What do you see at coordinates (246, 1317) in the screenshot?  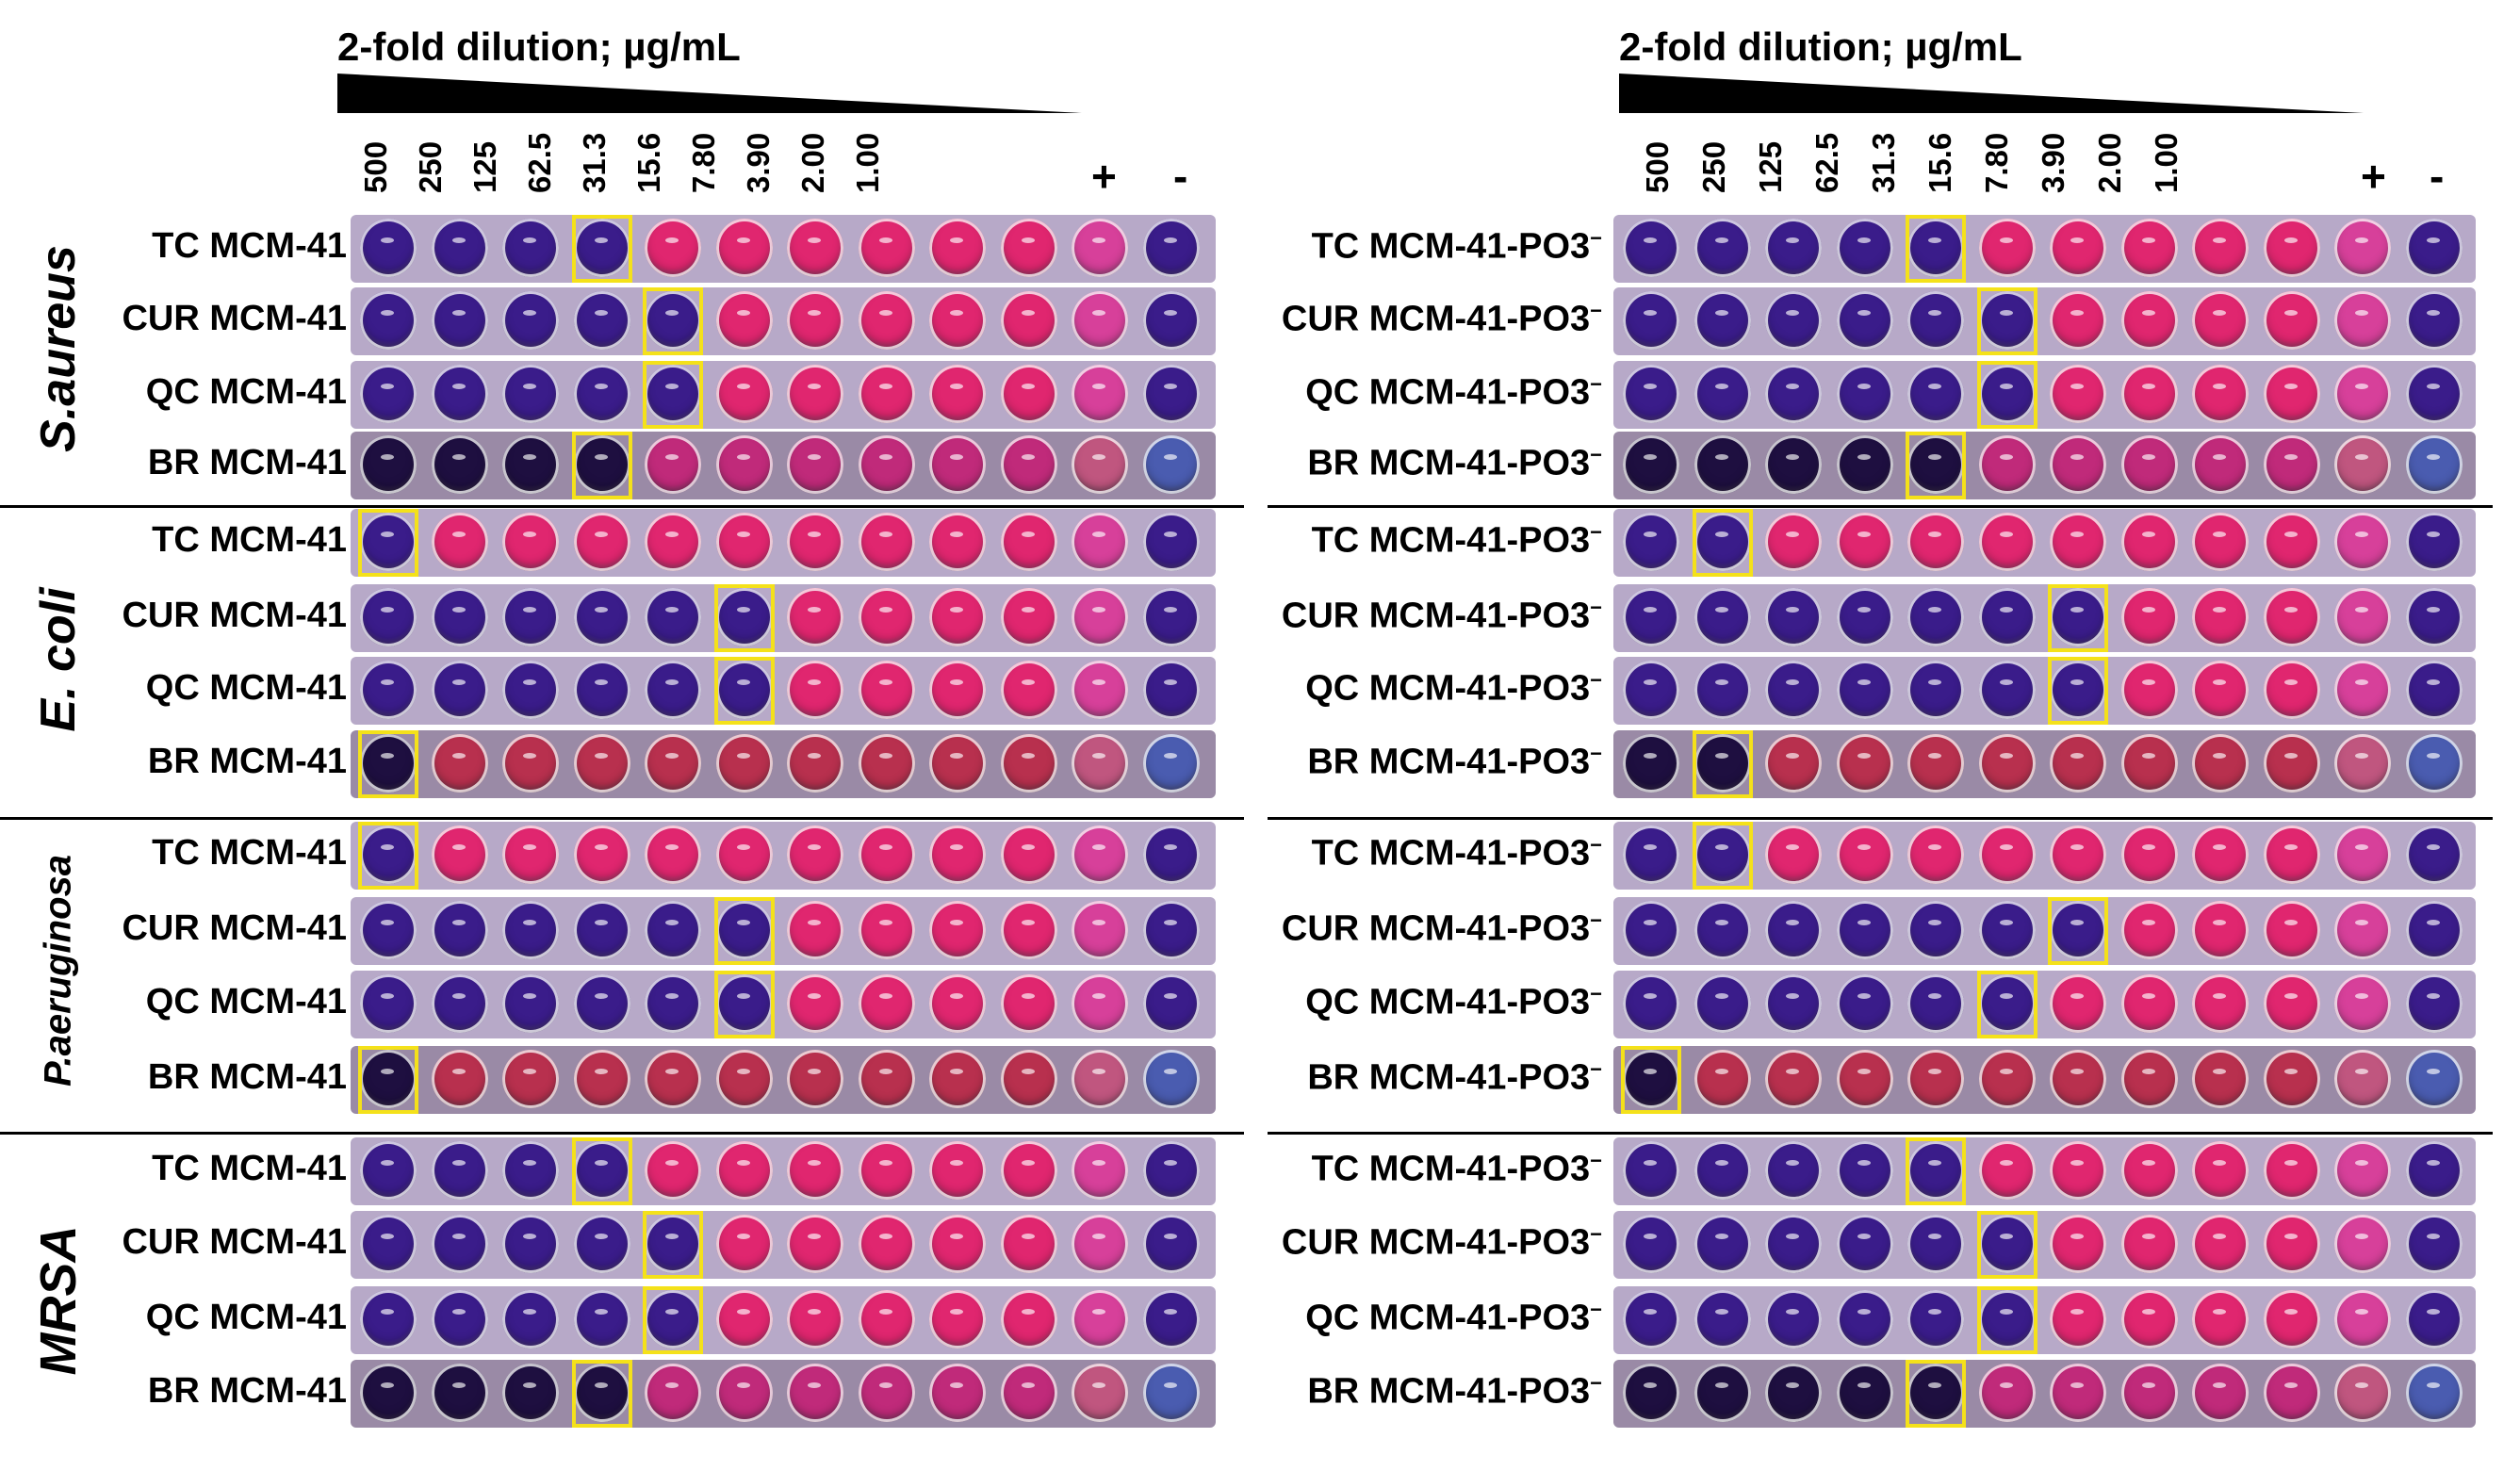 I see `row-label-text: QC MCM-41` at bounding box center [246, 1317].